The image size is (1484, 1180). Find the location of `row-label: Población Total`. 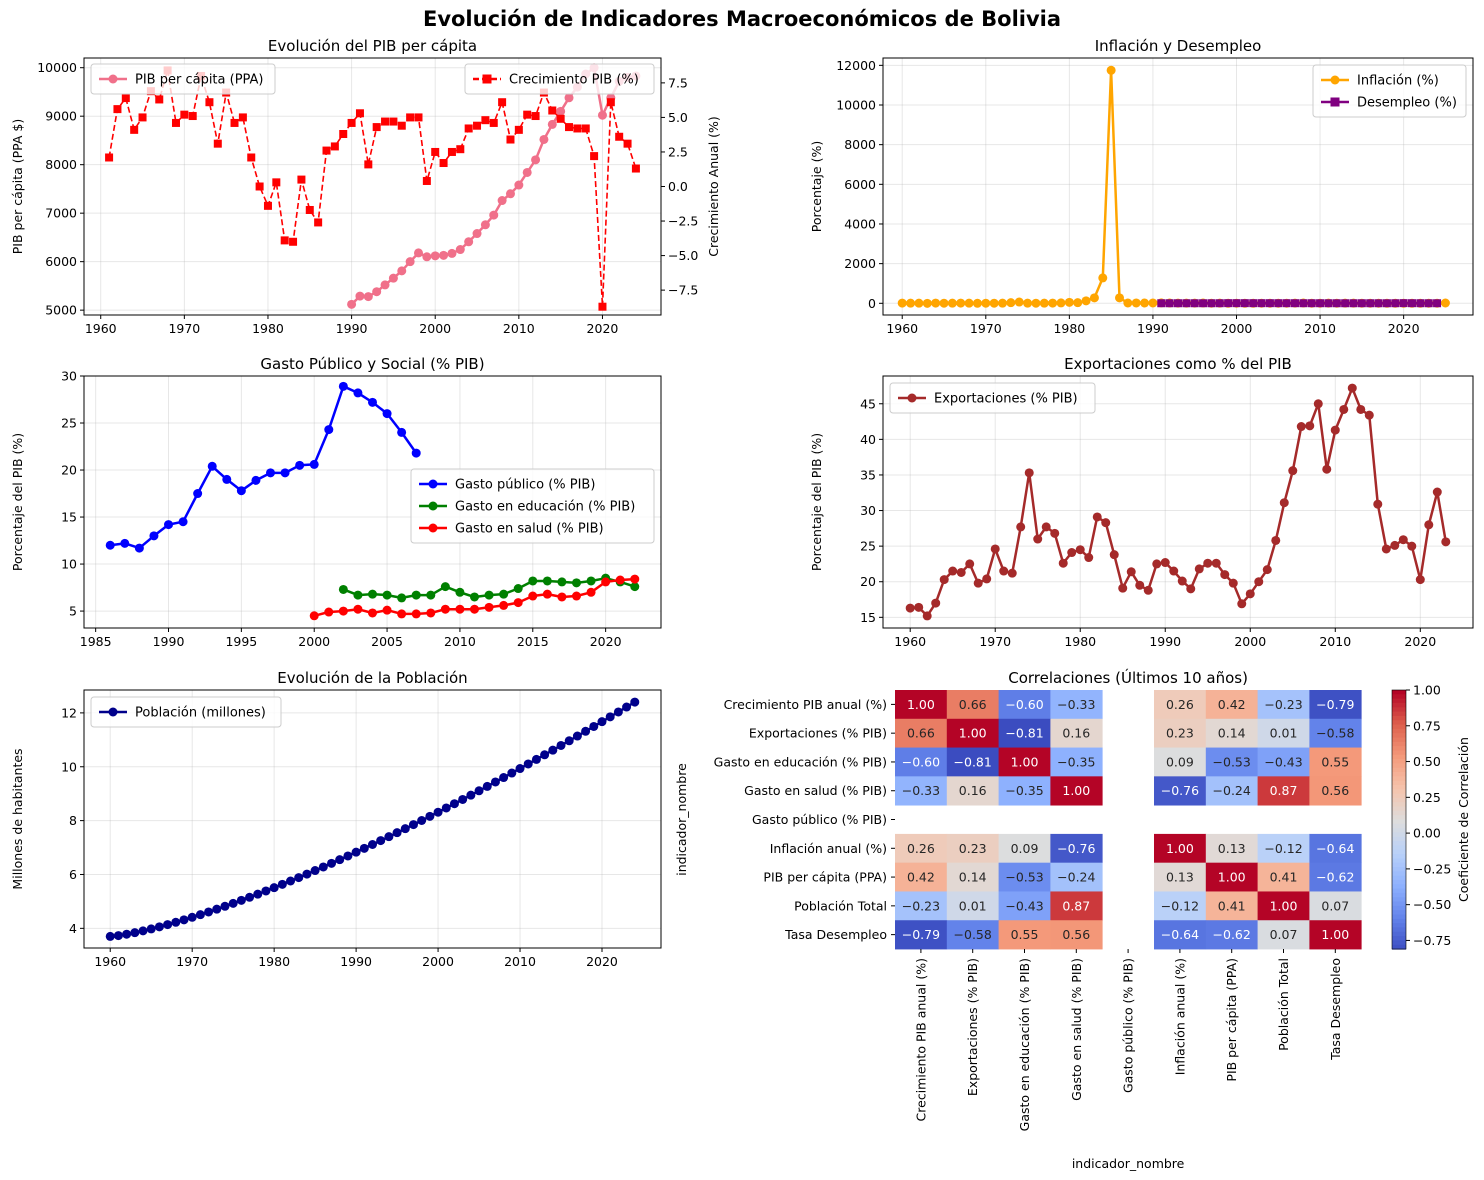

row-label: Población Total is located at coordinates (840, 905).